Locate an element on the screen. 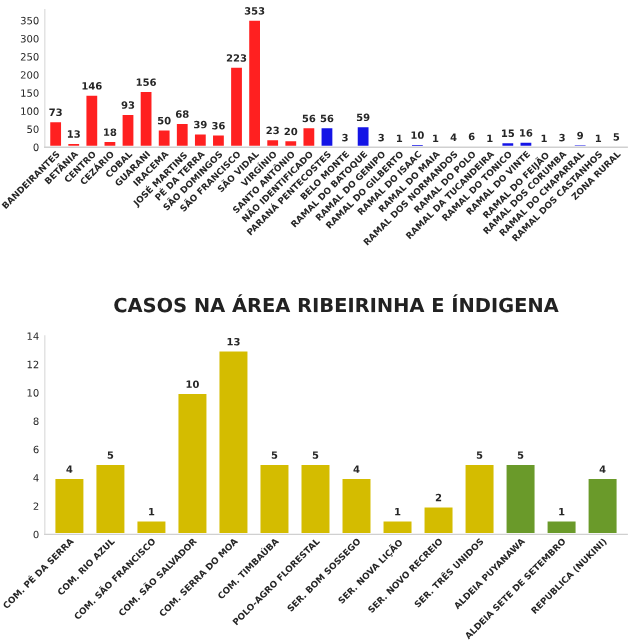 This screenshot has height=640, width=640. chart-title: CASOS NA ÁREA RIBEIRINHA E ÍNDIGENA is located at coordinates (336, 303).